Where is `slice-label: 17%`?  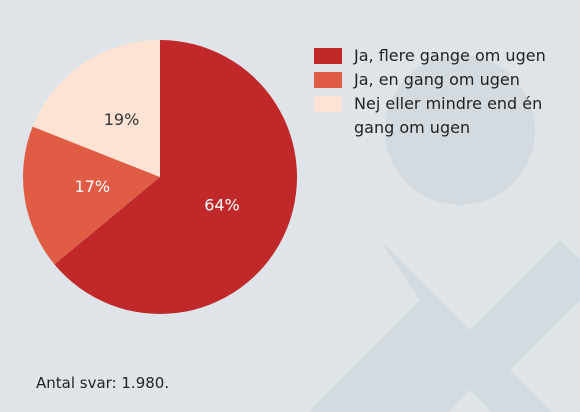
slice-label: 17% is located at coordinates (93, 186).